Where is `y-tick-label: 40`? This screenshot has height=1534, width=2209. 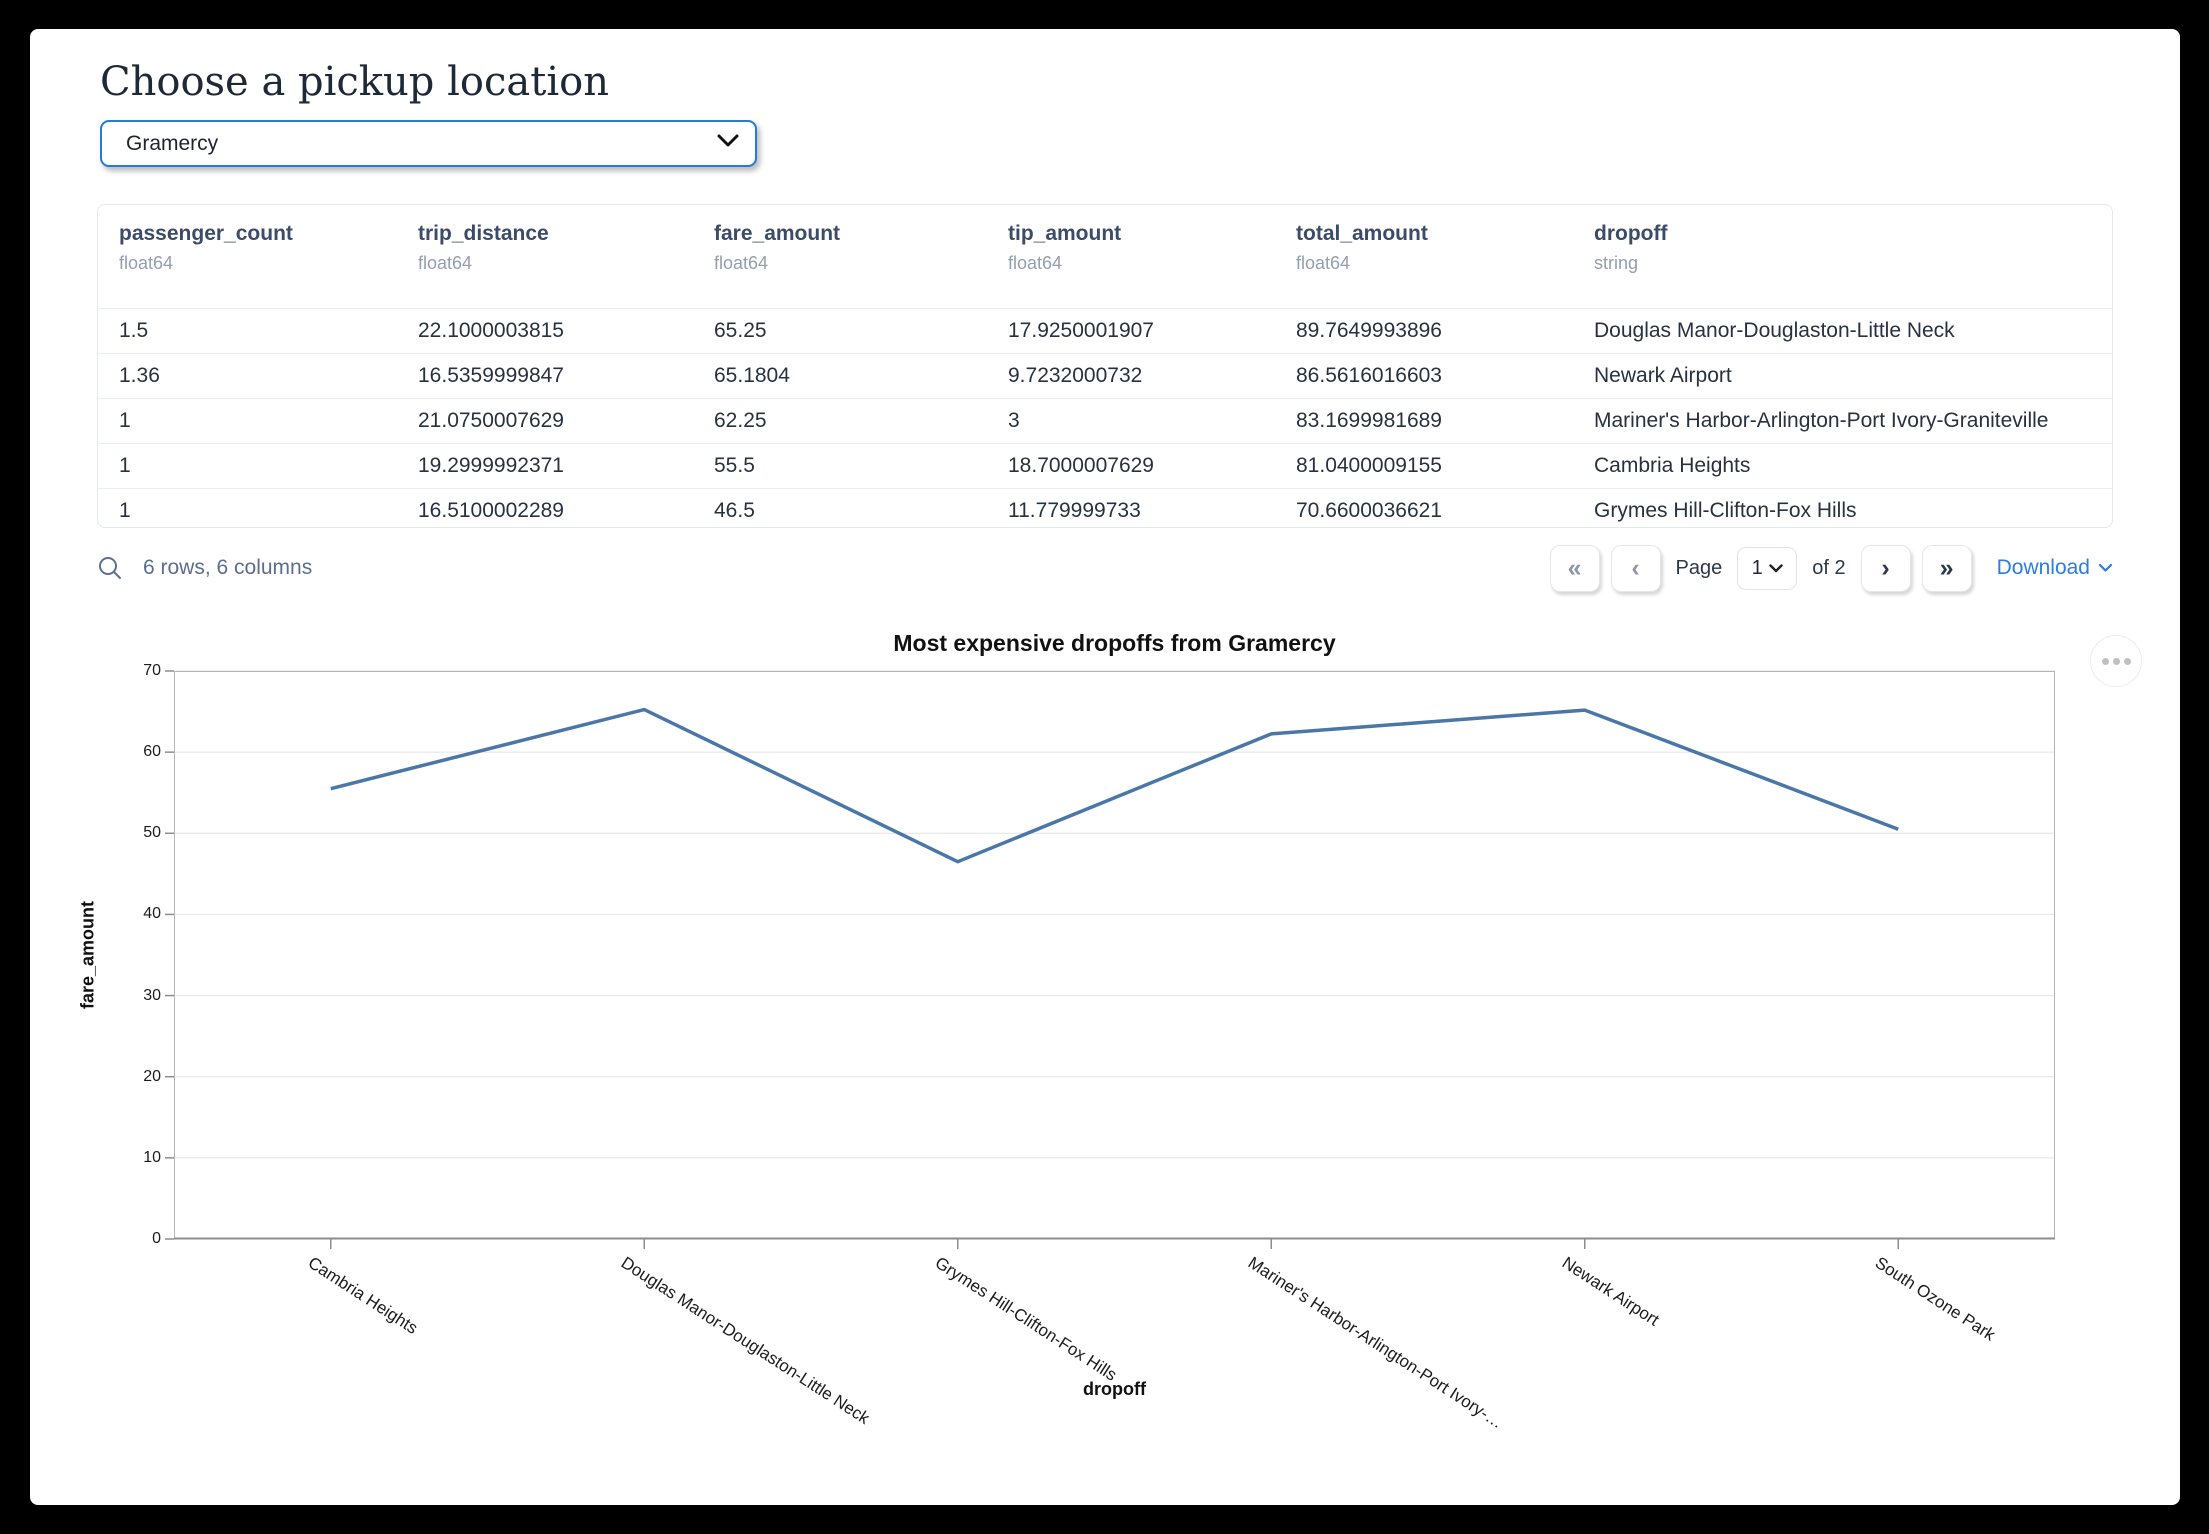 y-tick-label: 40 is located at coordinates (152, 914).